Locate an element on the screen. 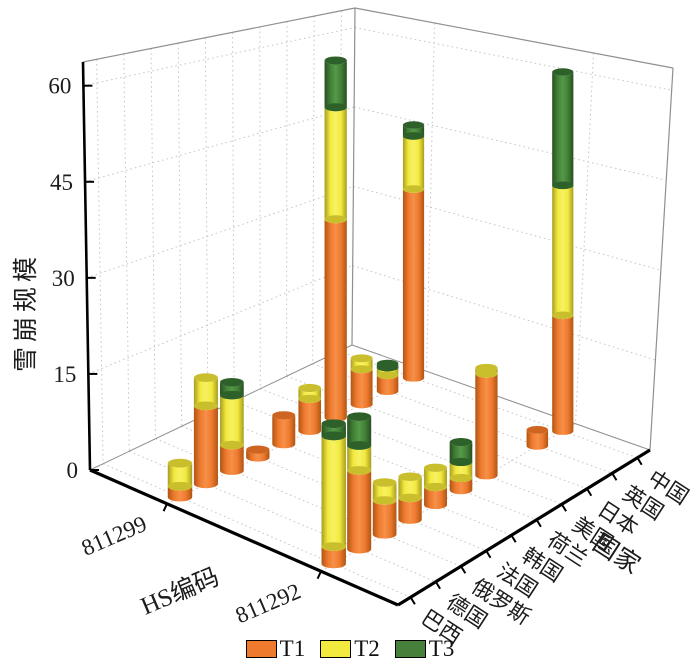 This screenshot has width=700, height=671. bar-811292-巴西-t1 is located at coordinates (333, 557).